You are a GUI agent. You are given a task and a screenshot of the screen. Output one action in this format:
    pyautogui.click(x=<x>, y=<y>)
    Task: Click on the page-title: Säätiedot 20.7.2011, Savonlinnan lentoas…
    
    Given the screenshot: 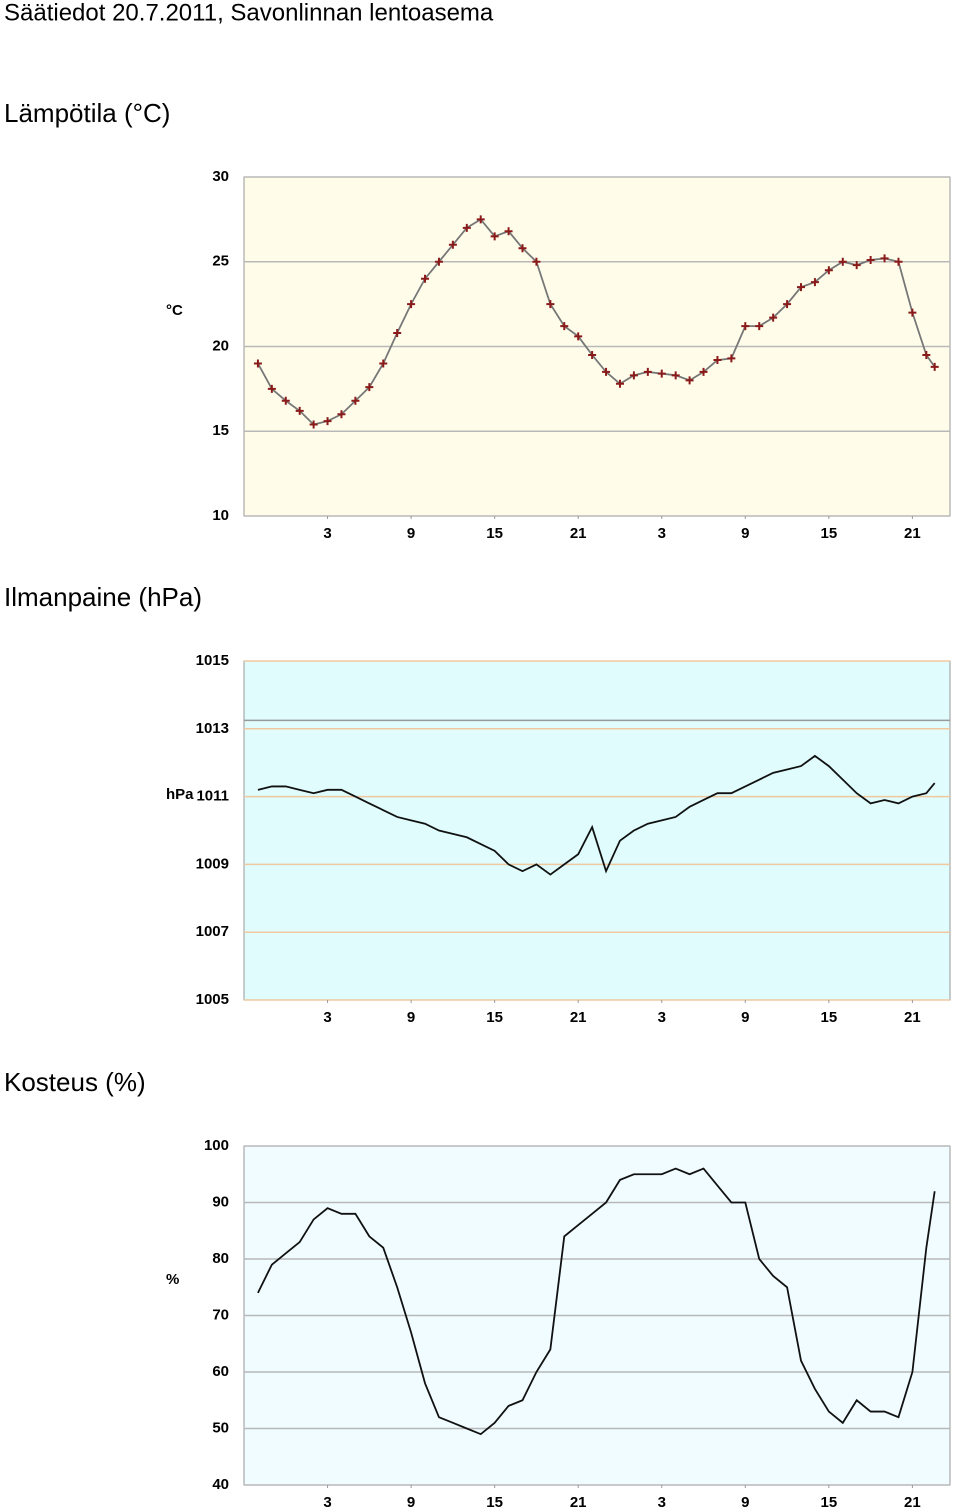 What is the action you would take?
    pyautogui.click(x=249, y=13)
    